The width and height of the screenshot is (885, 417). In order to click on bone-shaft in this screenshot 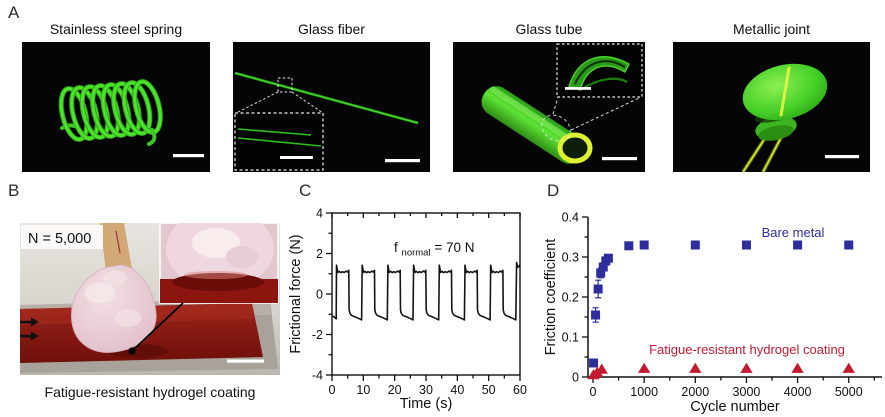, I will do `click(116, 247)`.